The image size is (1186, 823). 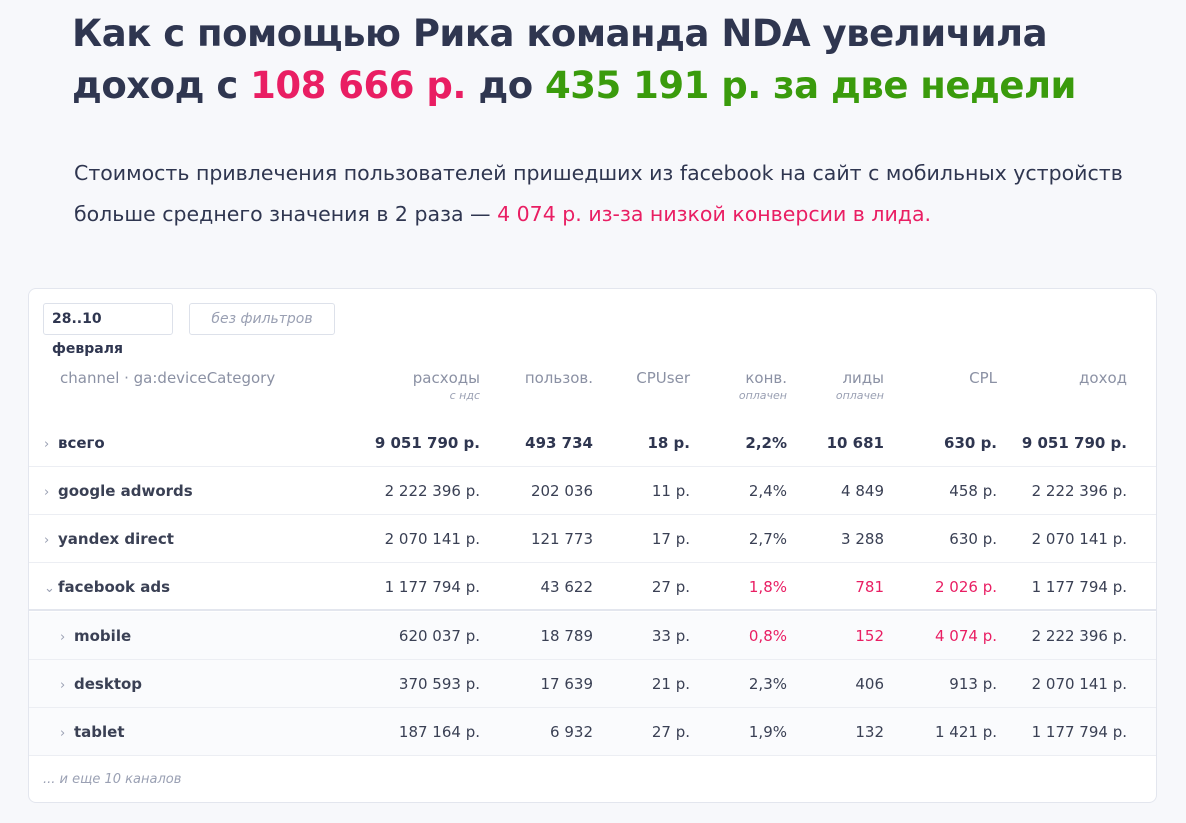 I want to click on date-range-chip: 28..10 февраля, so click(x=108, y=330).